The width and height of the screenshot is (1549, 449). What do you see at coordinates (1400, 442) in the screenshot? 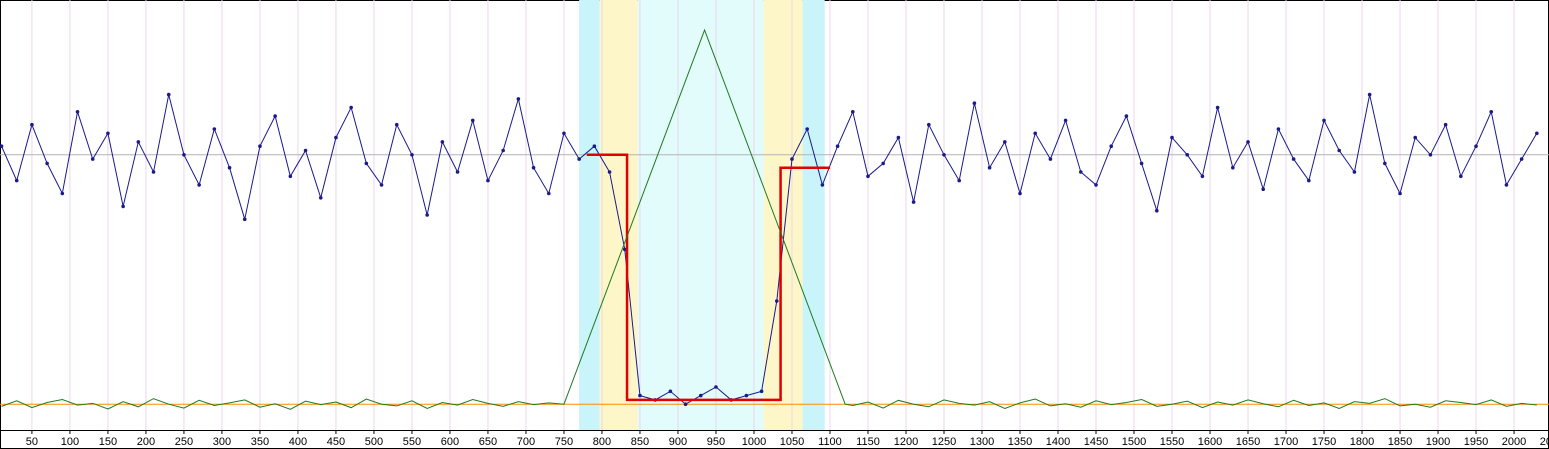
I see `x-tick-label: 1850` at bounding box center [1400, 442].